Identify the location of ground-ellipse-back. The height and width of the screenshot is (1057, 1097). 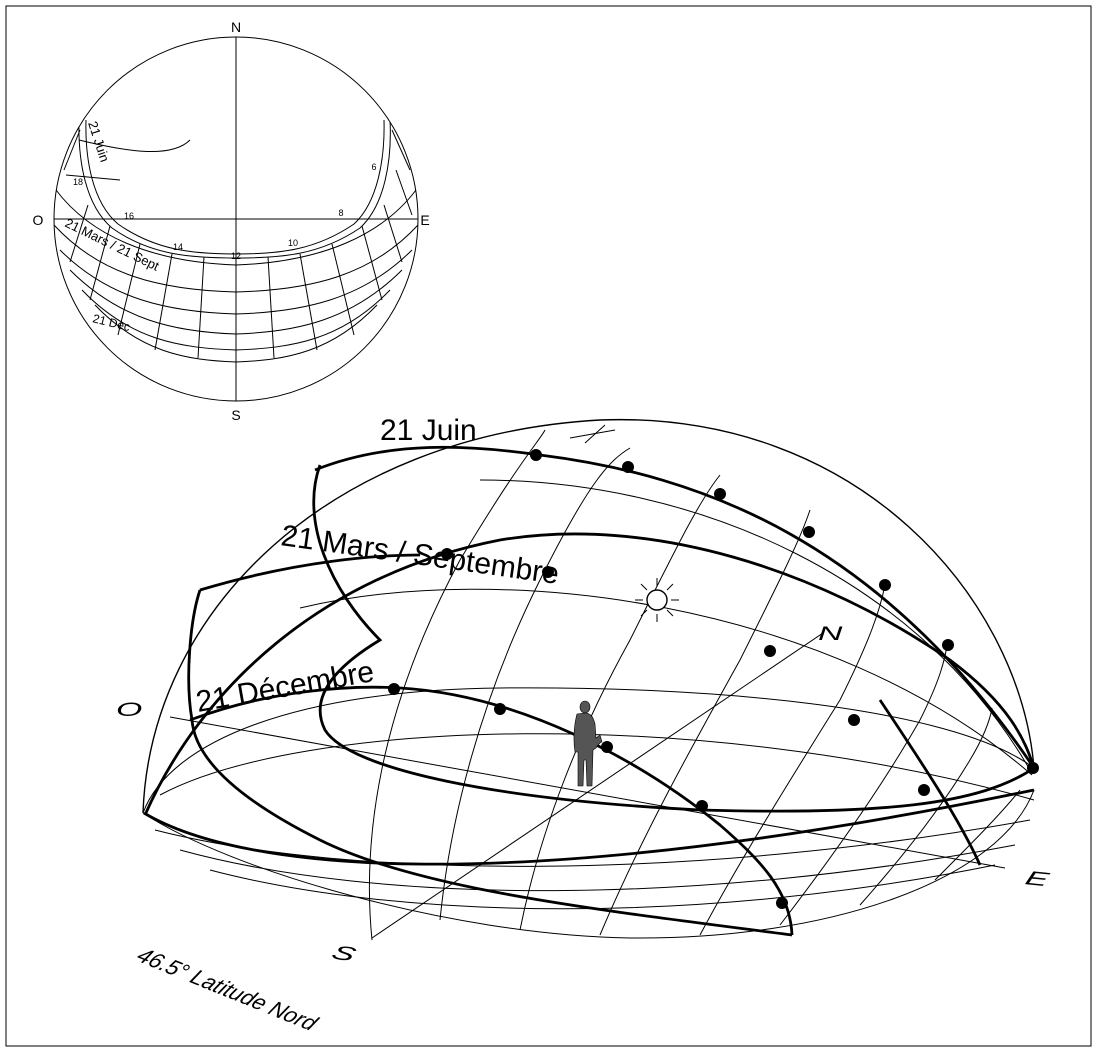
(588, 750).